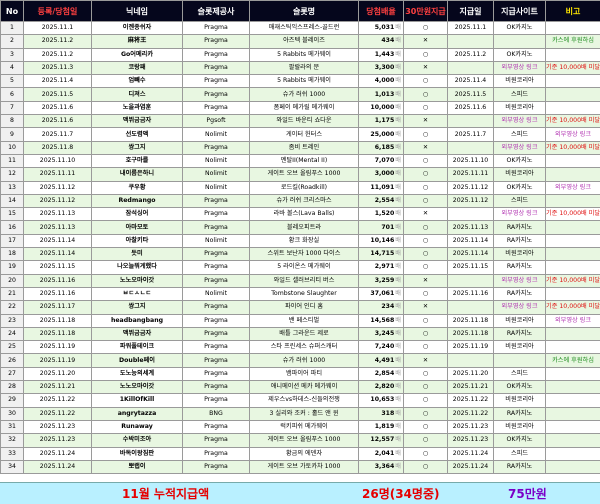  I want to click on multiplier-cell: 3,000배, so click(381, 174).